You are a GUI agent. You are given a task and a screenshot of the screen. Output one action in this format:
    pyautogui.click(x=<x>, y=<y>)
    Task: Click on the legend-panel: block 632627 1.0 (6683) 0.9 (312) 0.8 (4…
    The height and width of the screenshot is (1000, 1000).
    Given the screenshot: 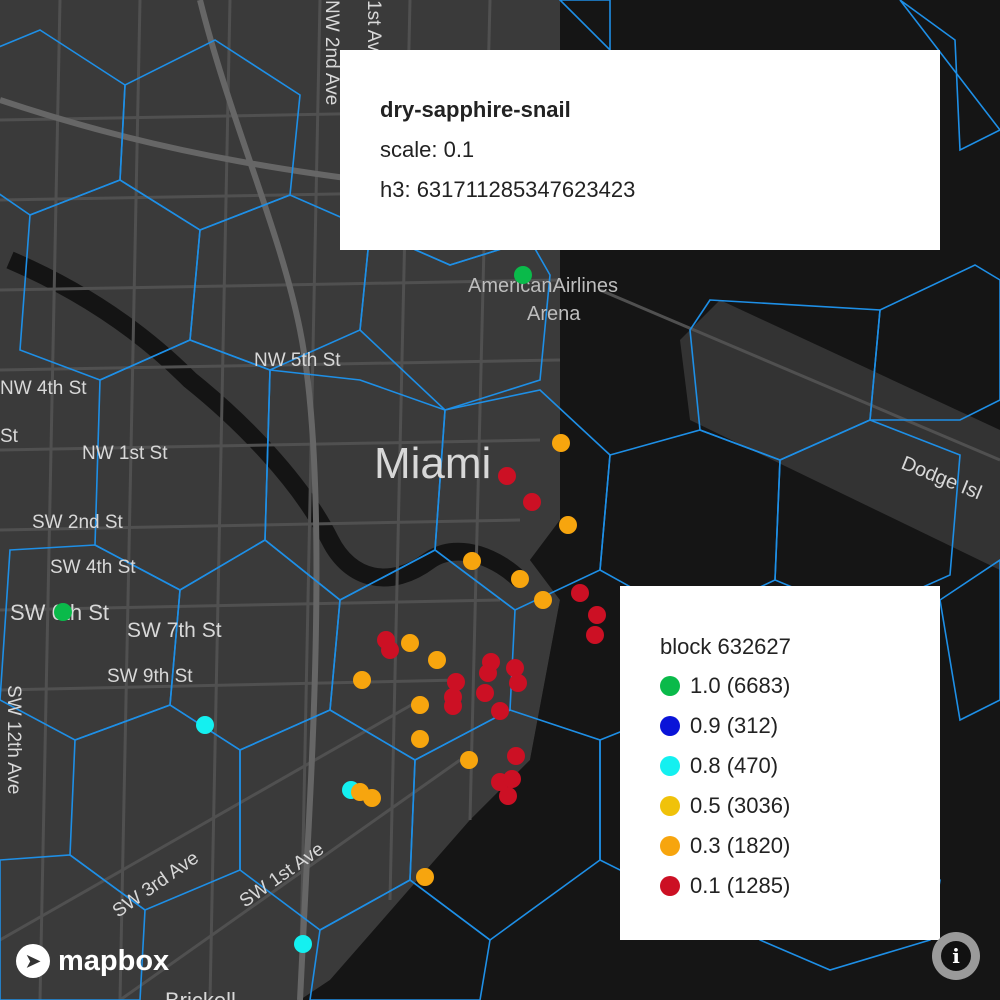 What is the action you would take?
    pyautogui.click(x=780, y=763)
    